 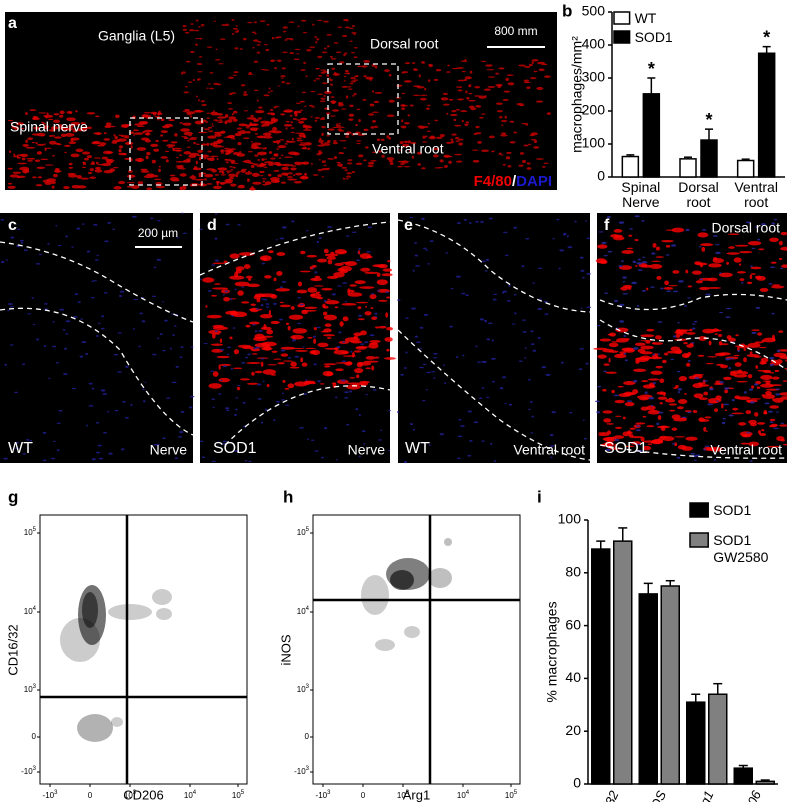 What do you see at coordinates (573, 624) in the screenshot?
I see `y-tick-label: 60` at bounding box center [573, 624].